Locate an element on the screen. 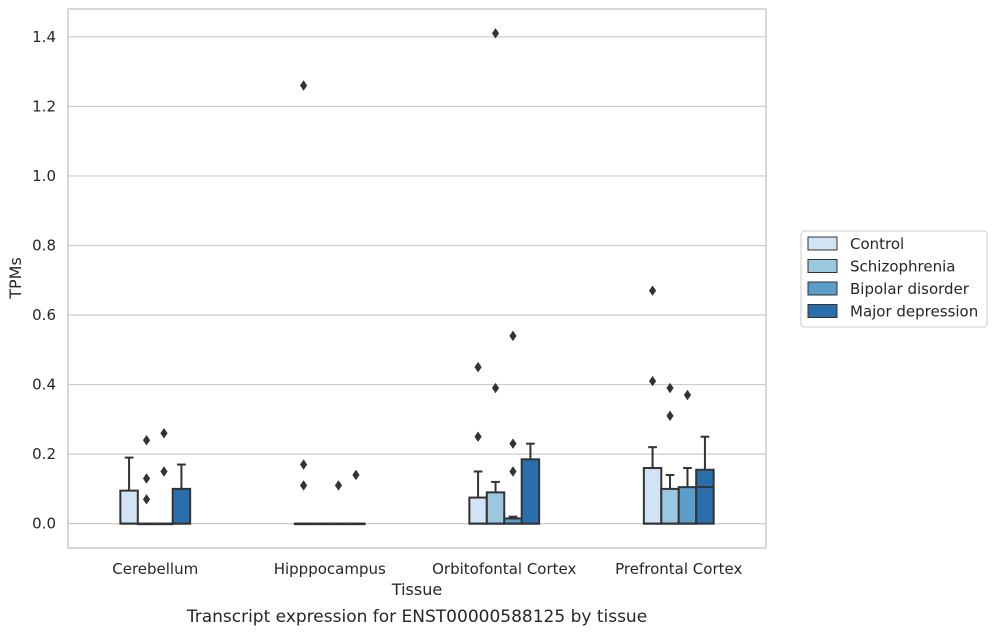 The width and height of the screenshot is (997, 634). y-tick-label: 0.0 is located at coordinates (44, 524).